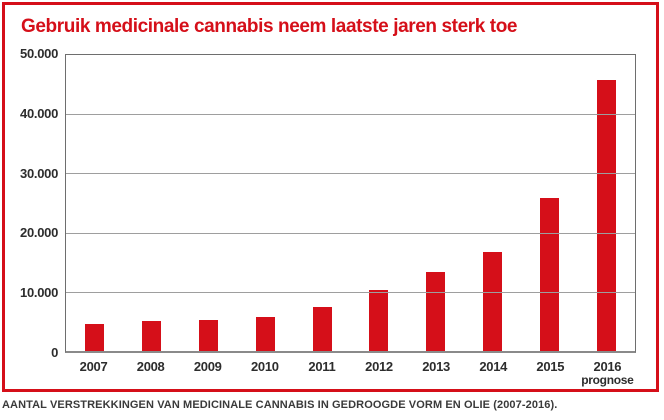 This screenshot has width=664, height=420. I want to click on x-tick-label-2016: 2016, so click(607, 366).